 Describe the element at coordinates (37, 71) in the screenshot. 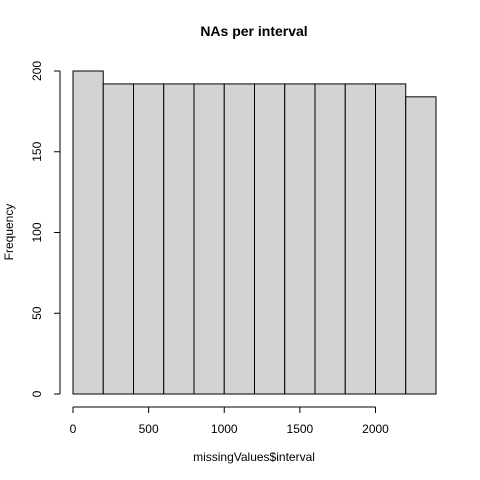

I see `y-tick-label: 200` at that location.